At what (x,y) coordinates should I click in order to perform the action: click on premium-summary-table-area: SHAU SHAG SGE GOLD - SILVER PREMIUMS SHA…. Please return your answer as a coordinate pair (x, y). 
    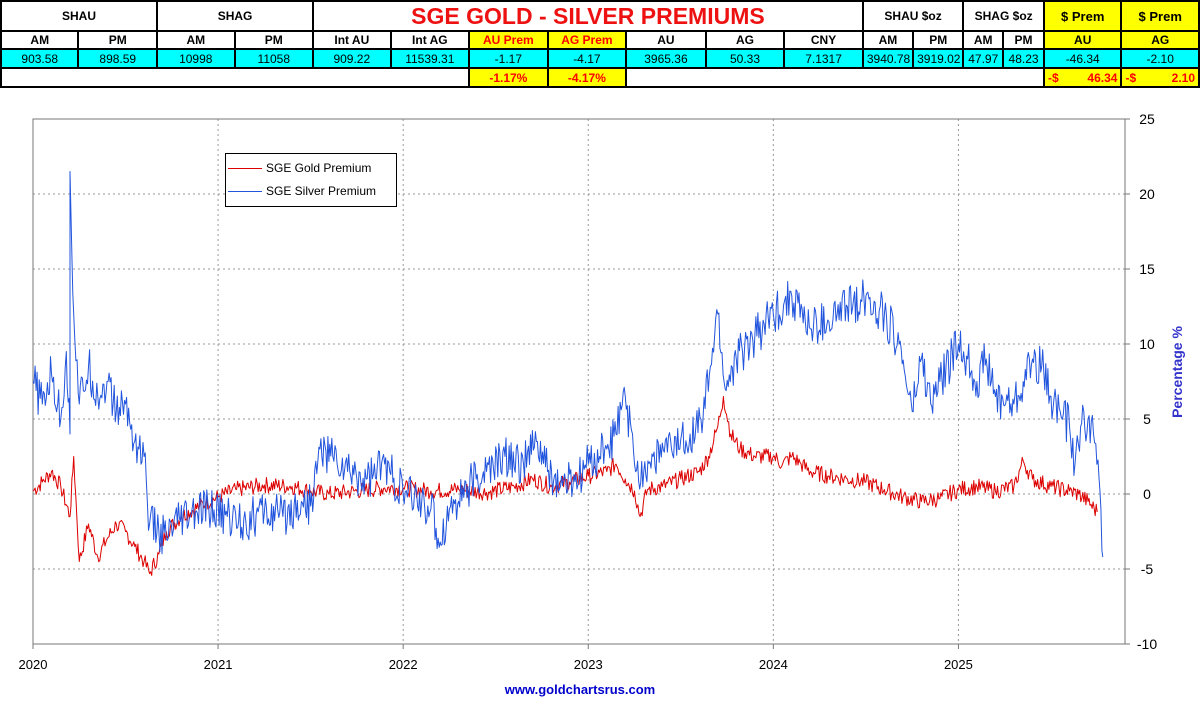
    Looking at the image, I should click on (600, 50).